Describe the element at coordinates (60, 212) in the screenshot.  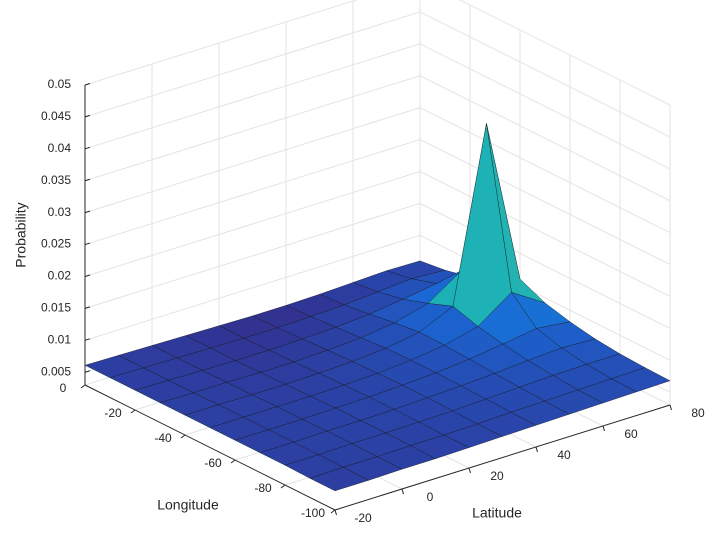
I see `z-tick-label: 0.03` at that location.